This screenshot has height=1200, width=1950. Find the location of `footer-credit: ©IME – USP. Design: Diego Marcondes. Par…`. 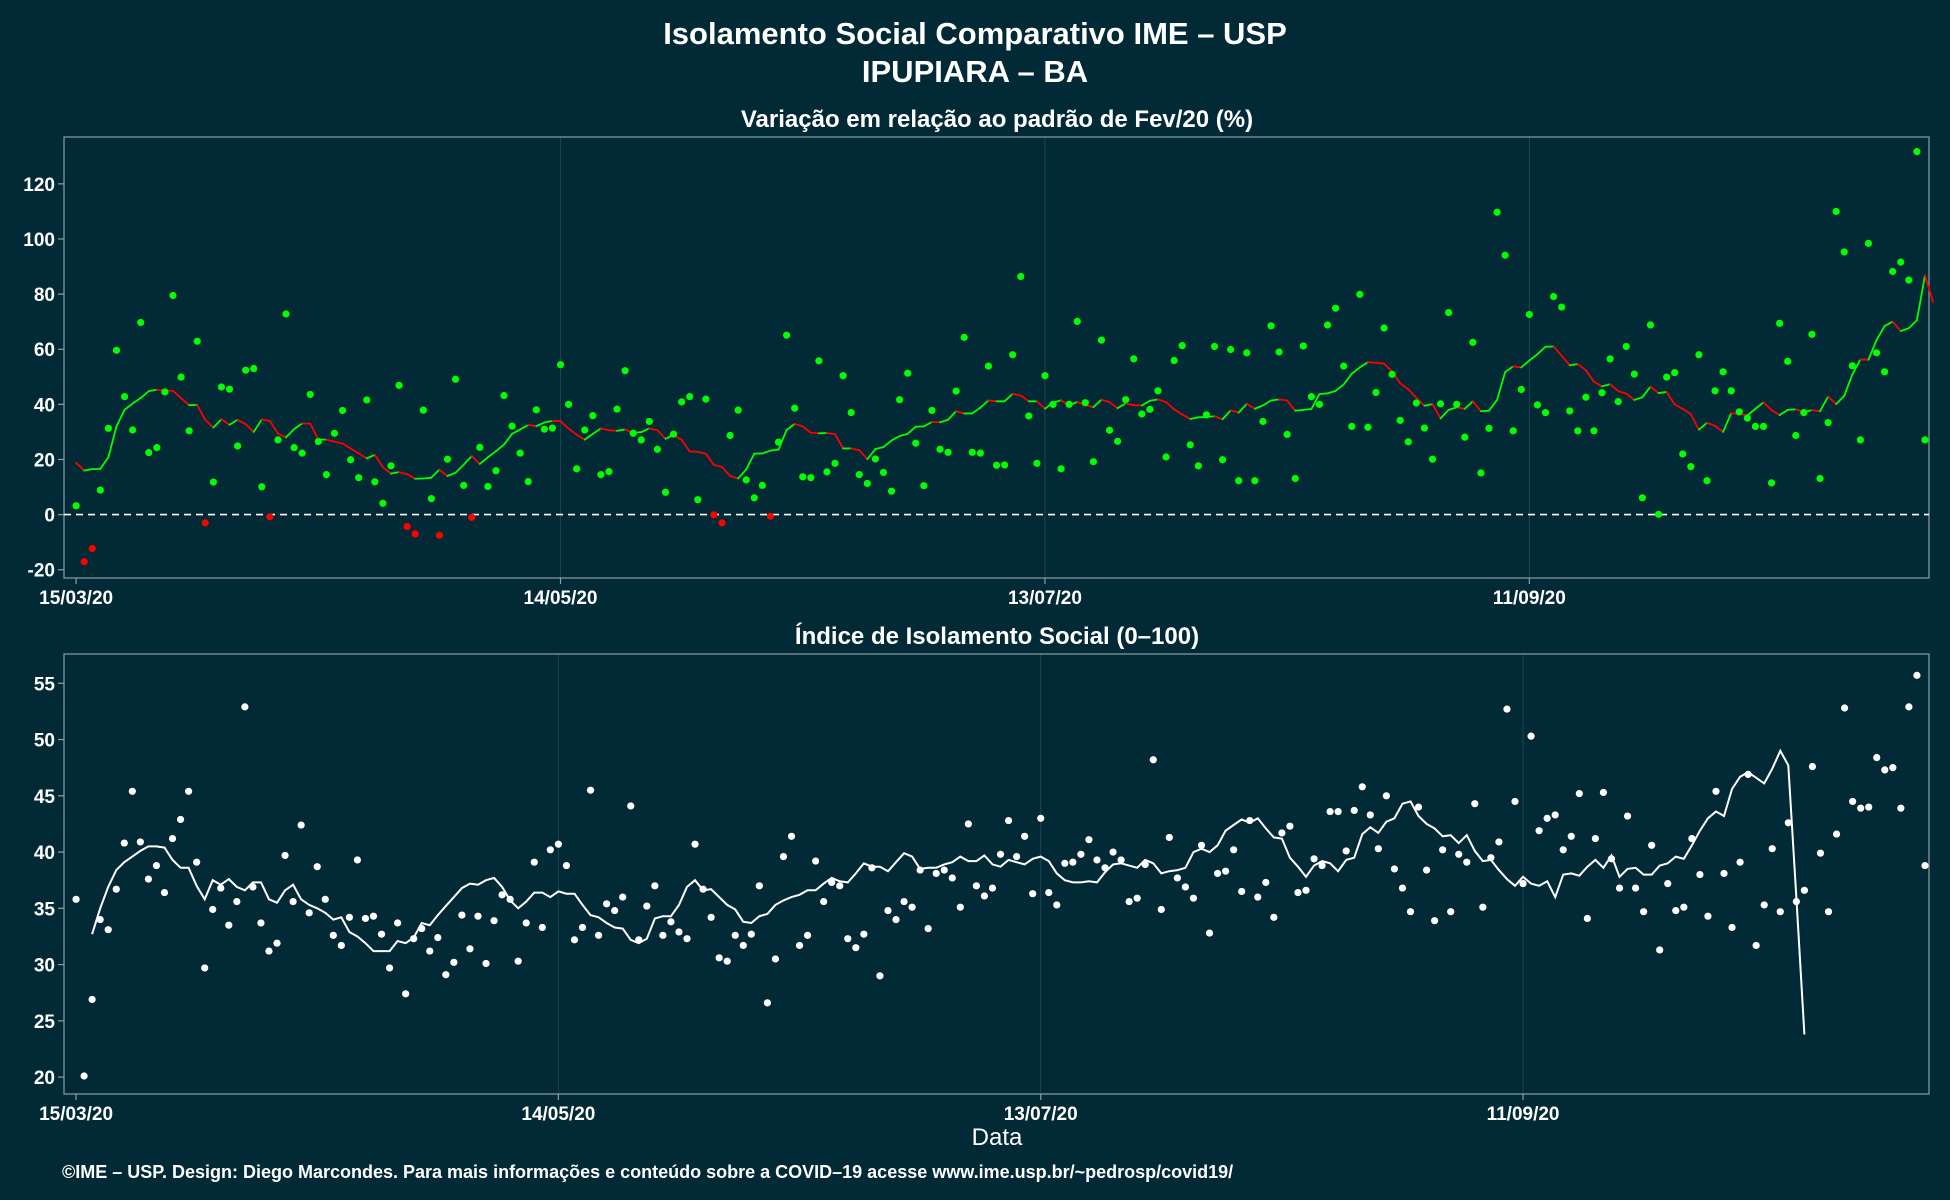

footer-credit: ©IME – USP. Design: Diego Marcondes. Par… is located at coordinates (647, 1172).